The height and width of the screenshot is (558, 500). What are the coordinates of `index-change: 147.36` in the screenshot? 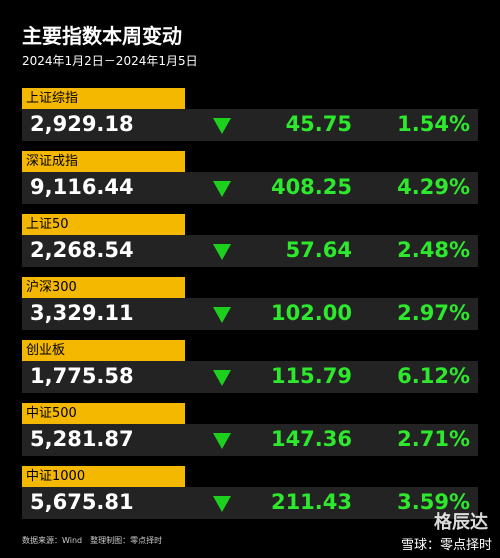 It's located at (311, 439).